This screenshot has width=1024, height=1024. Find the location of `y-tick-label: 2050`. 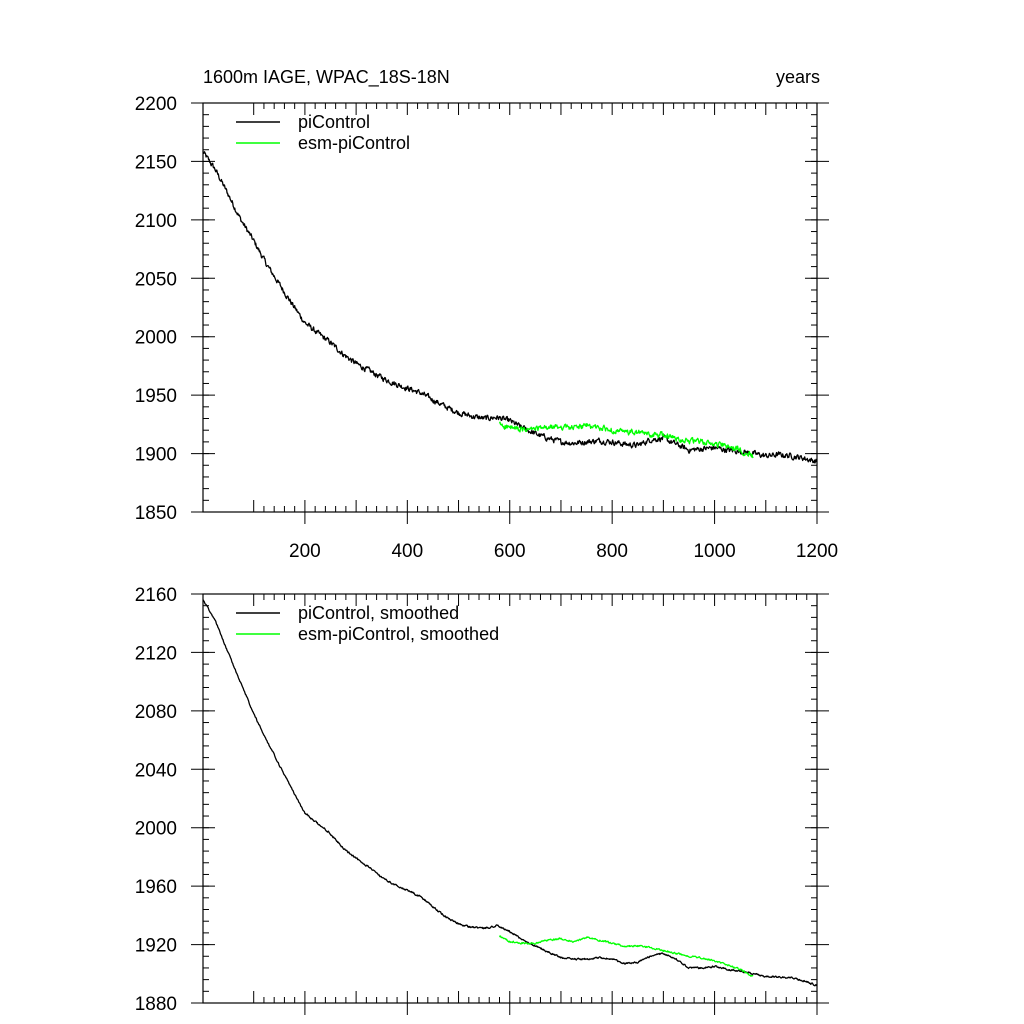

y-tick-label: 2050 is located at coordinates (156, 279).